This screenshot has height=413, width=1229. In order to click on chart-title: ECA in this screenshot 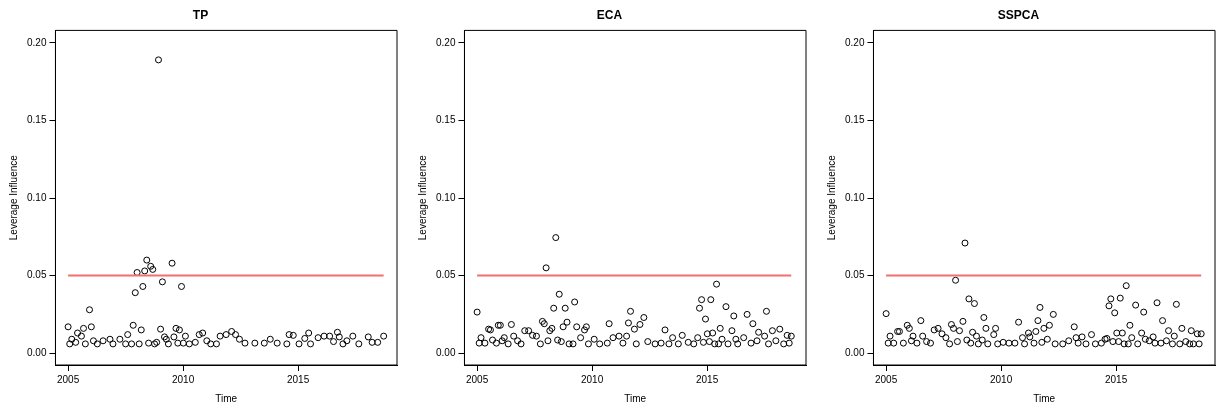, I will do `click(609, 14)`.